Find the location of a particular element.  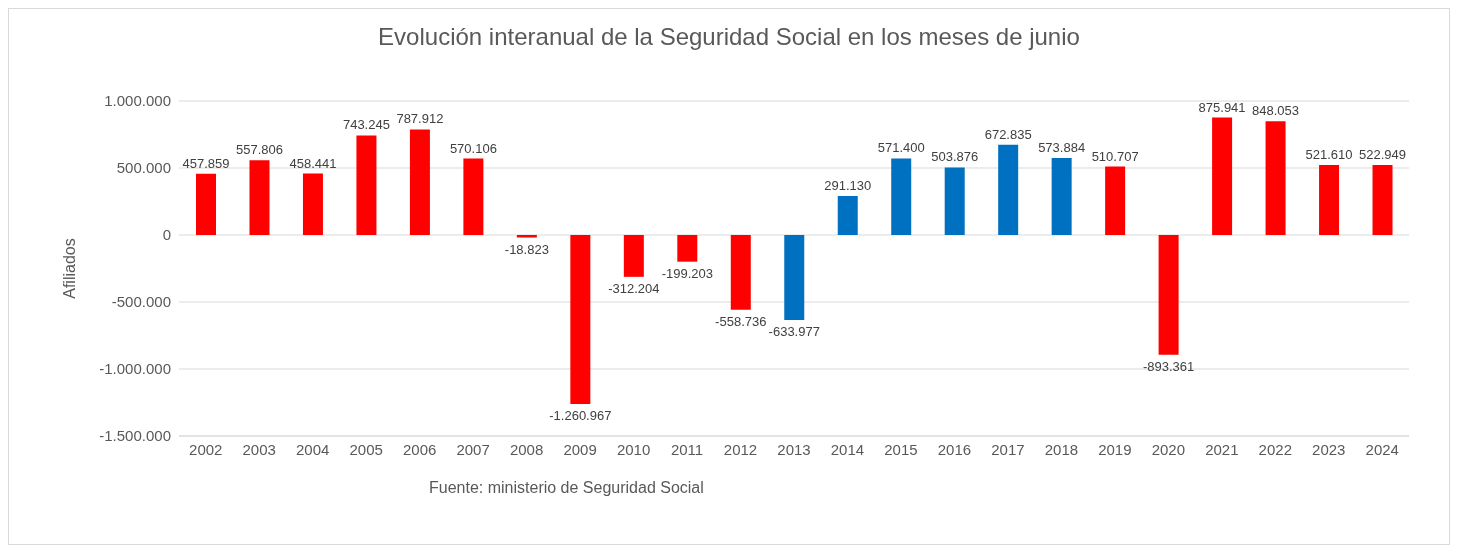

data-label: 570.106 is located at coordinates (473, 148).